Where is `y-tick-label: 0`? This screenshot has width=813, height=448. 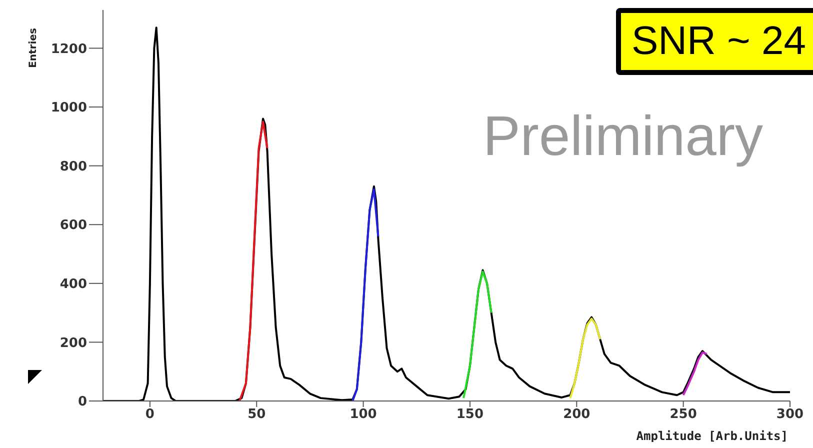 y-tick-label: 0 is located at coordinates (82, 402).